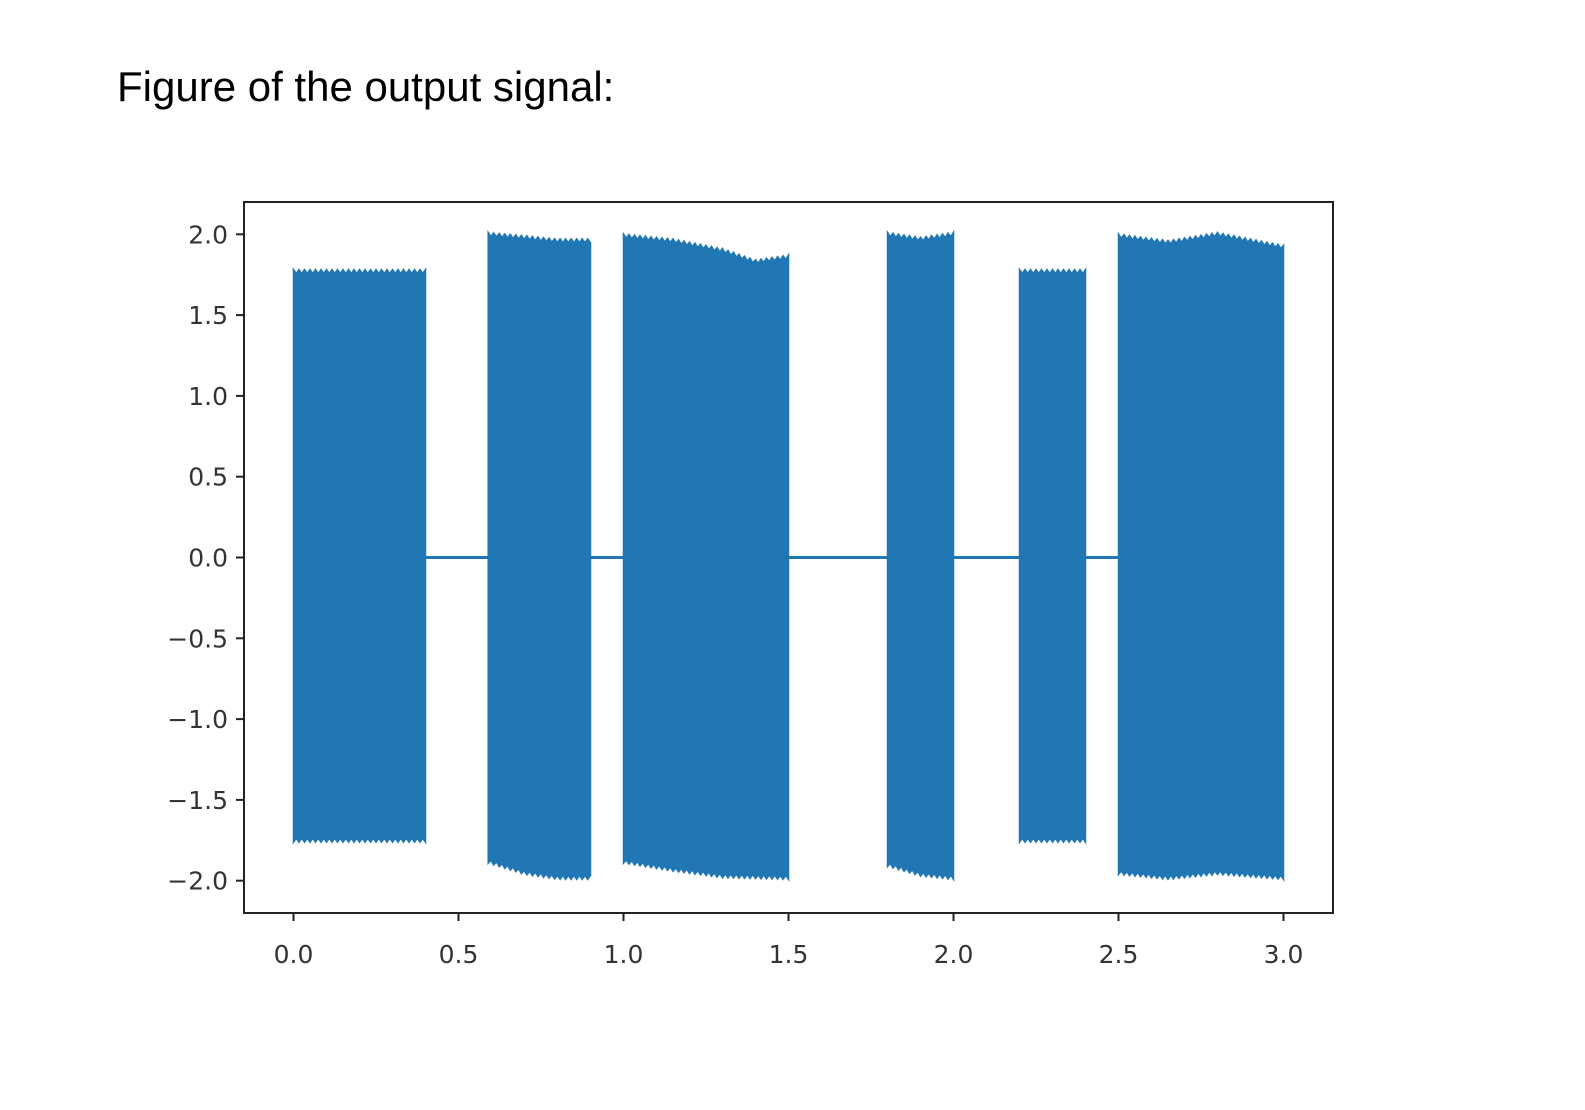 The height and width of the screenshot is (1110, 1585). I want to click on y-tick-label: 0.0, so click(208, 558).